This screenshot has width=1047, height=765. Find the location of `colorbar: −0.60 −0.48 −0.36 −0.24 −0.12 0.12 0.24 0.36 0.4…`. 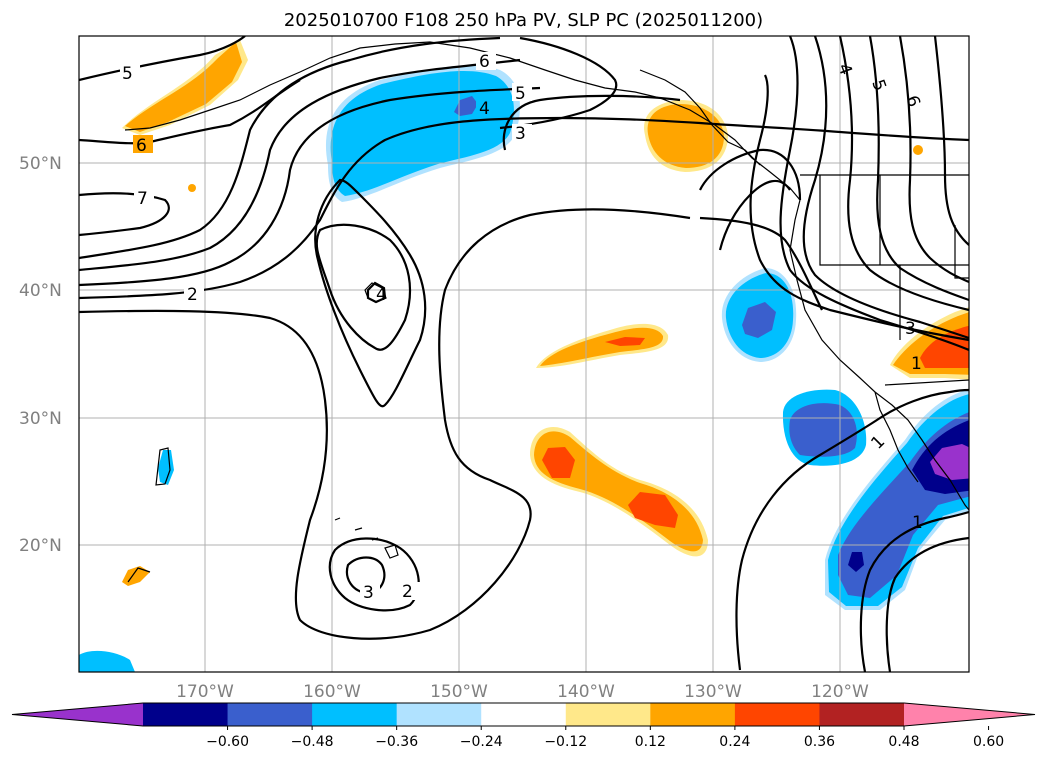

colorbar: −0.60 −0.48 −0.36 −0.24 −0.12 0.12 0.24 0.36 0.4… is located at coordinates (523, 726).